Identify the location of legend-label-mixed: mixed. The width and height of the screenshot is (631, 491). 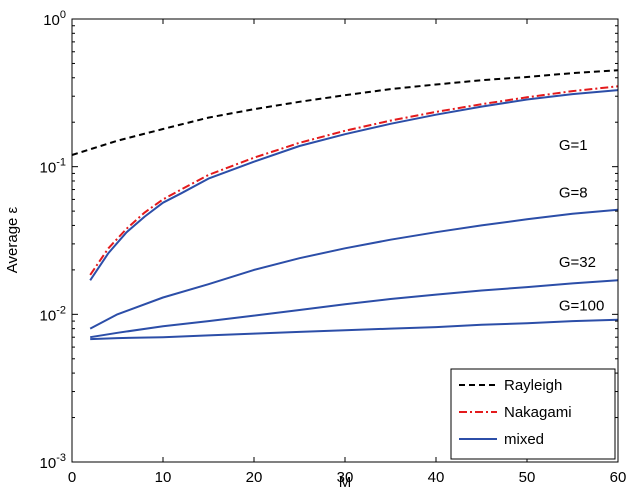
(524, 439).